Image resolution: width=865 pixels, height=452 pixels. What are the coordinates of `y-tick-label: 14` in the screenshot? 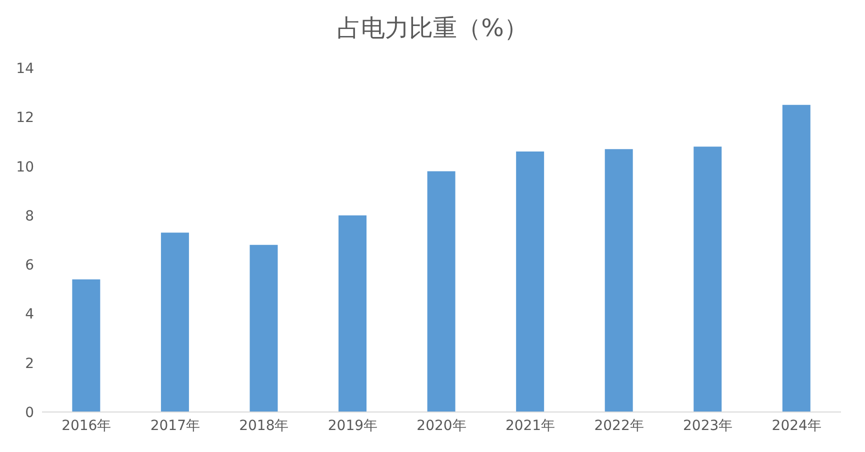 It's located at (25, 68).